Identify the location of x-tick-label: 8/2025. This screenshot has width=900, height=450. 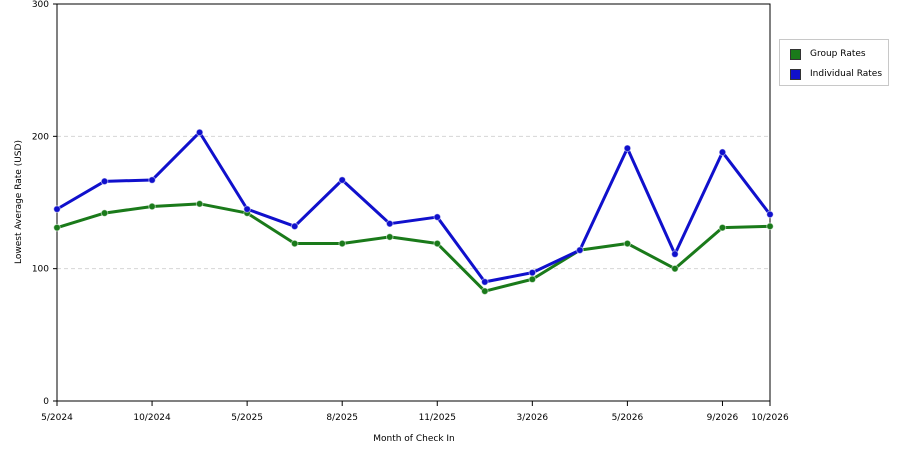
(342, 418).